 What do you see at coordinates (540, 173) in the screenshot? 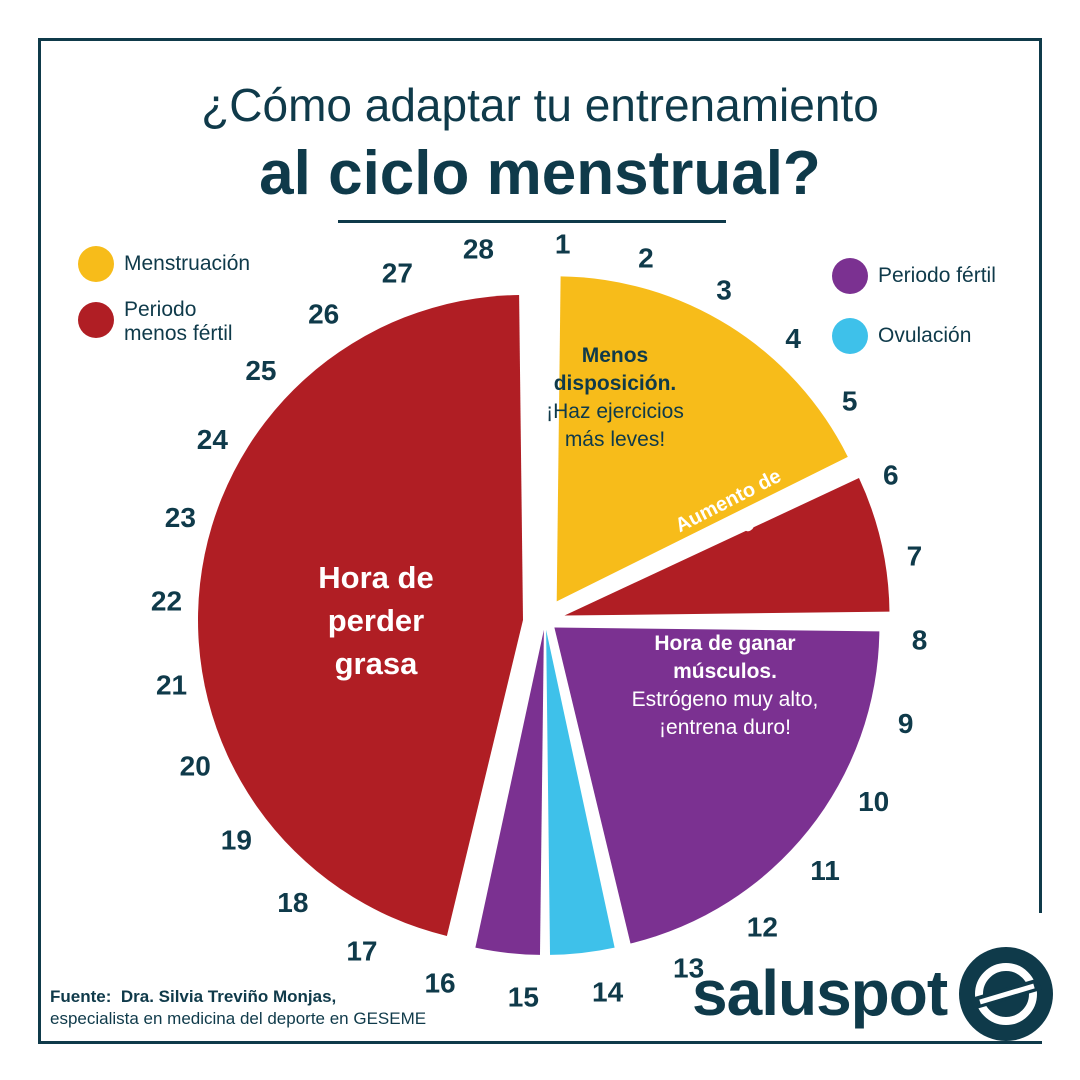
I see `title-line-2: al ciclo menstrual?` at bounding box center [540, 173].